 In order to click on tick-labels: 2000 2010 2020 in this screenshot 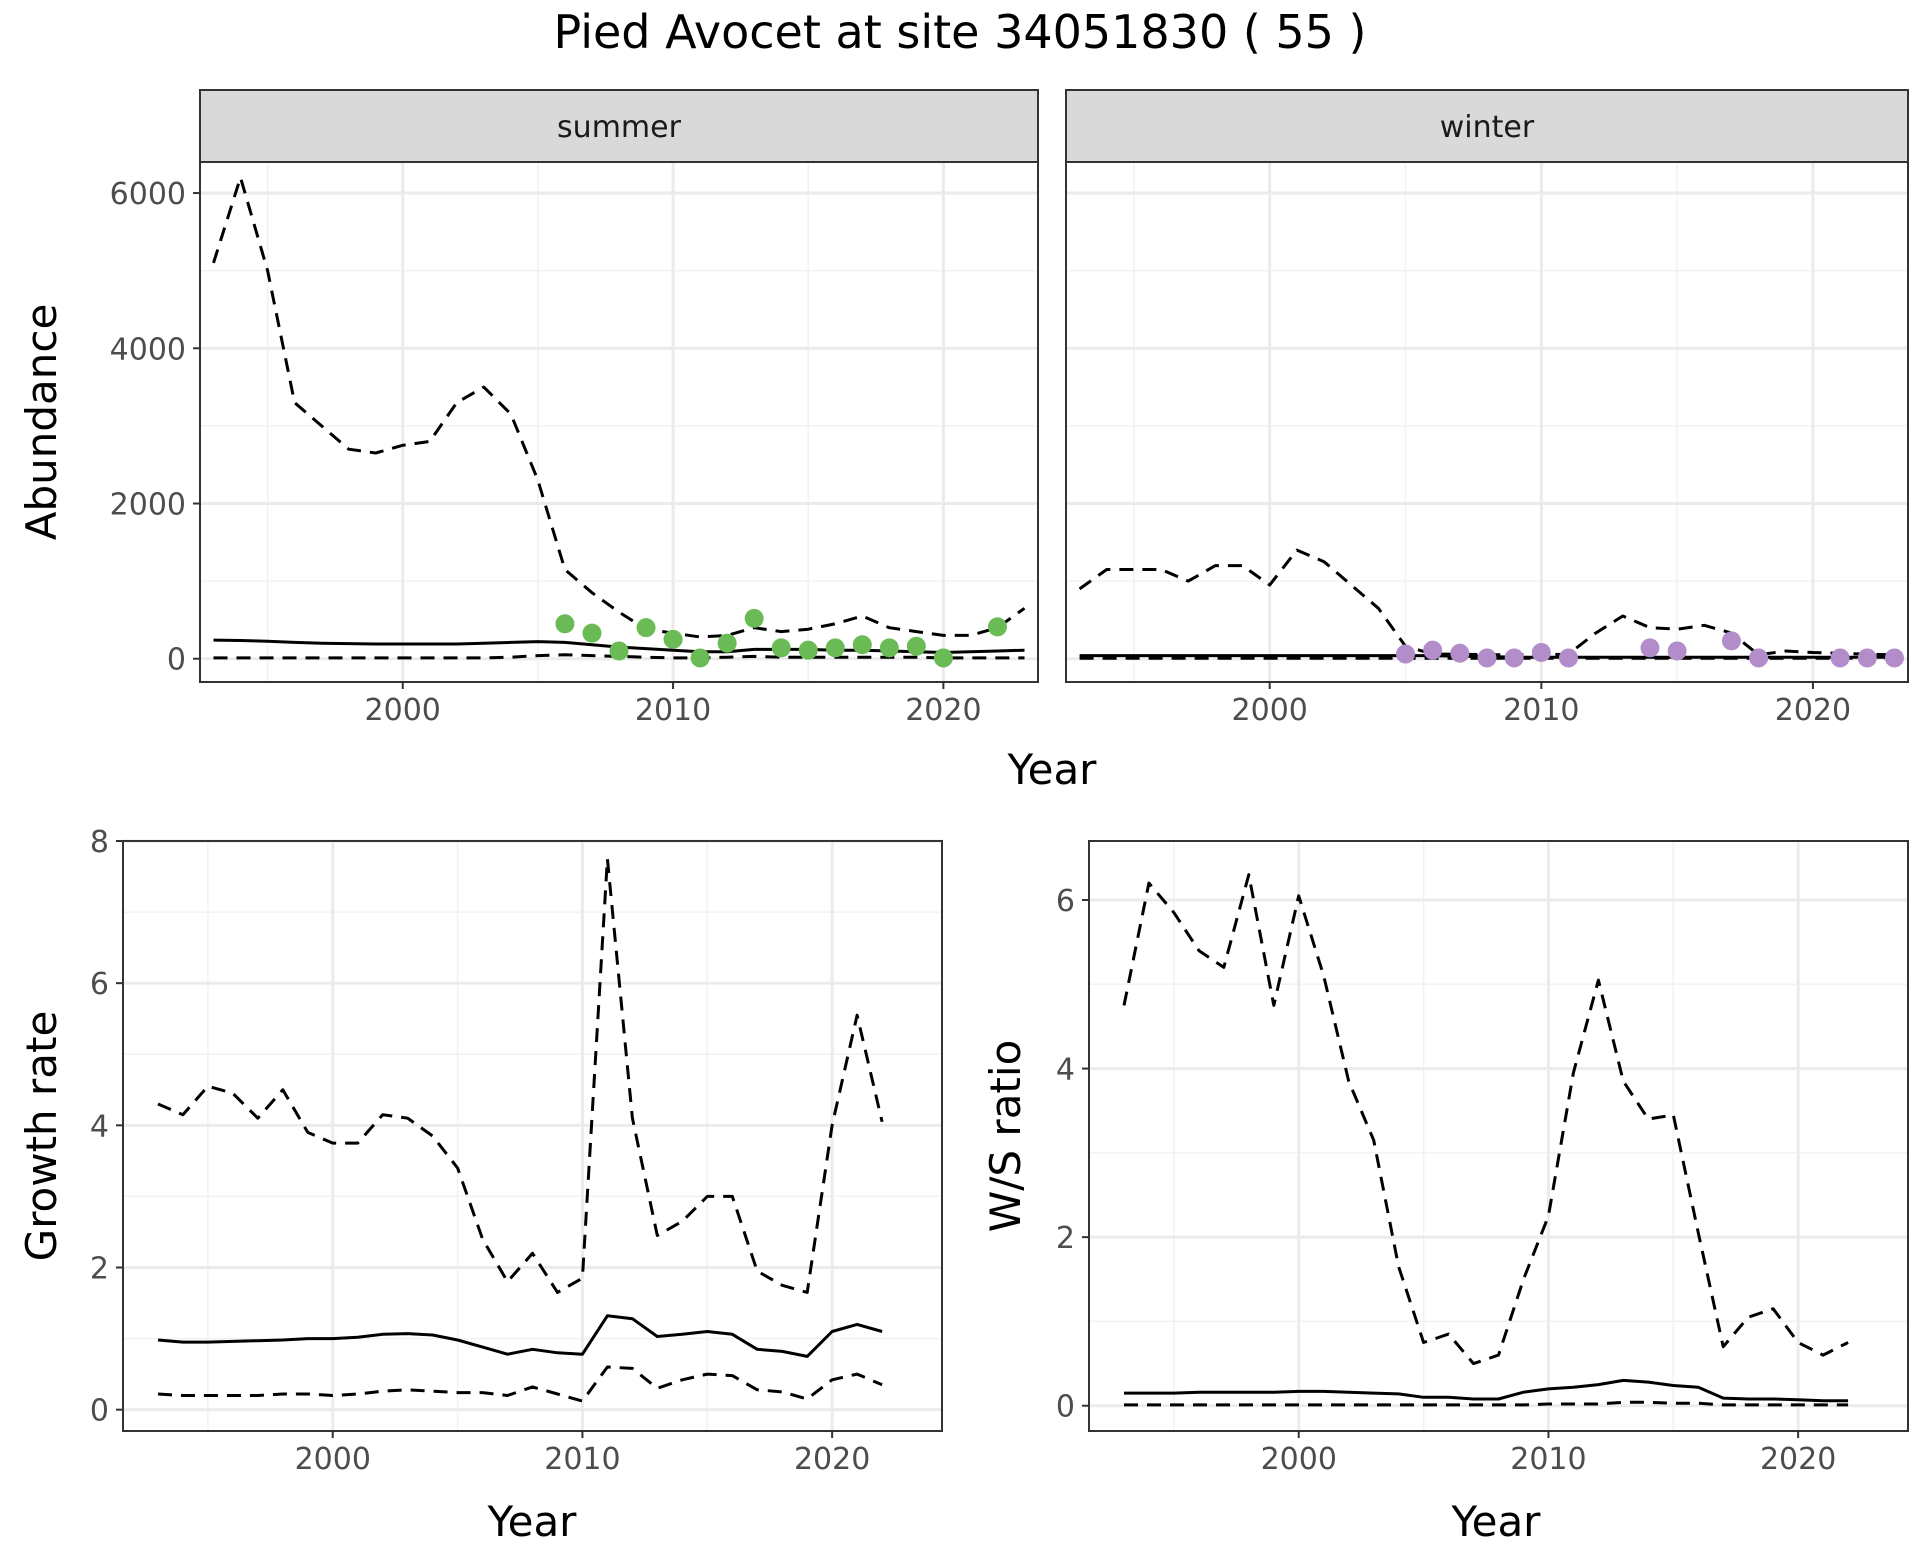, I will do `click(1541, 705)`.